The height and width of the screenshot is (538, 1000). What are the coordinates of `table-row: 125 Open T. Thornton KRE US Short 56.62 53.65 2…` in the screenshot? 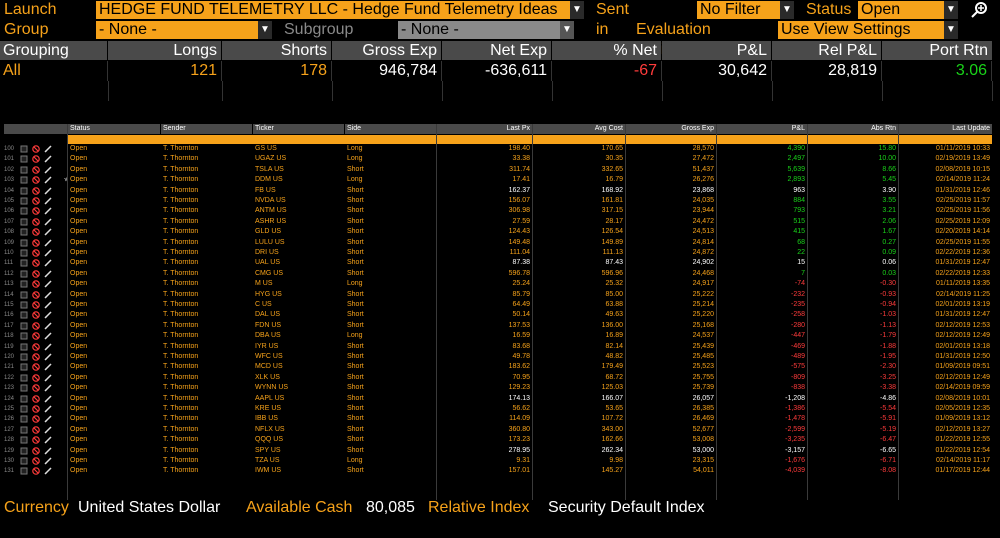 It's located at (500, 409).